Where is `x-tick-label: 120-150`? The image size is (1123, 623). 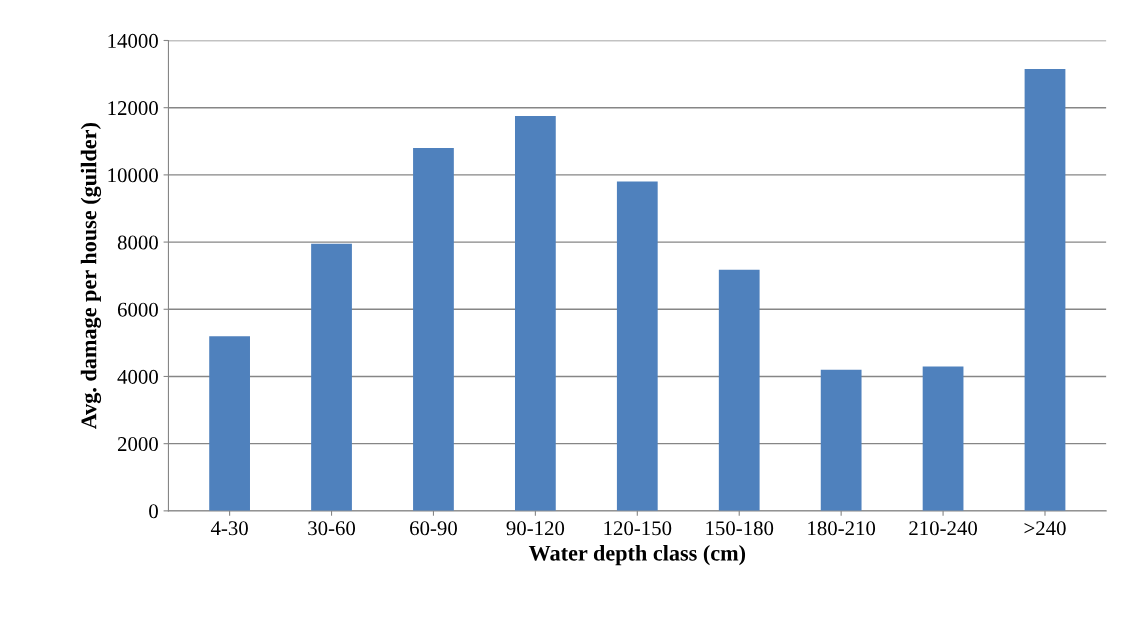
x-tick-label: 120-150 is located at coordinates (638, 528).